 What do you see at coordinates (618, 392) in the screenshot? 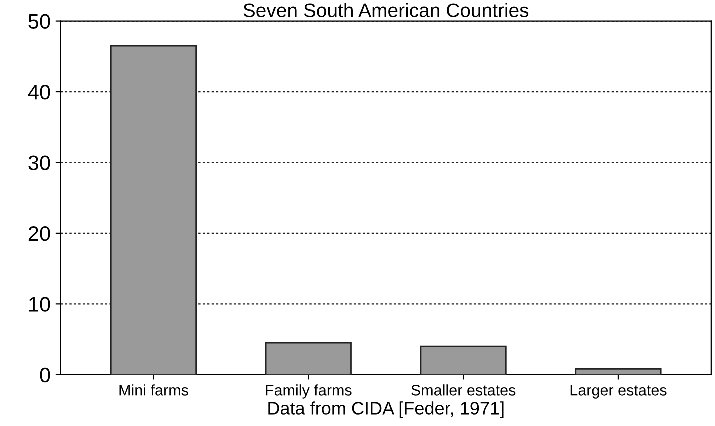
I see `x-tick-label: Larger estates` at bounding box center [618, 392].